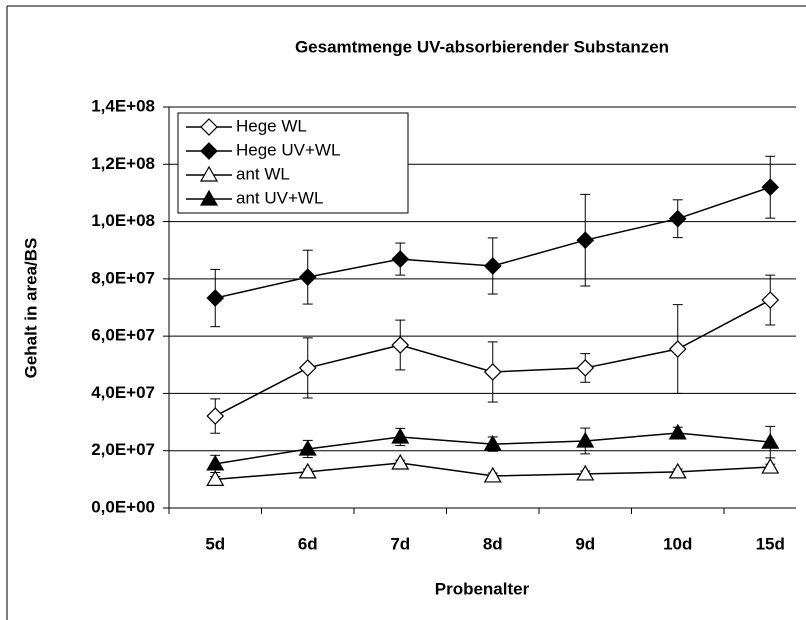 The image size is (806, 620). Describe the element at coordinates (30, 308) in the screenshot. I see `y-axis-label: Gehalt in area/BS` at that location.